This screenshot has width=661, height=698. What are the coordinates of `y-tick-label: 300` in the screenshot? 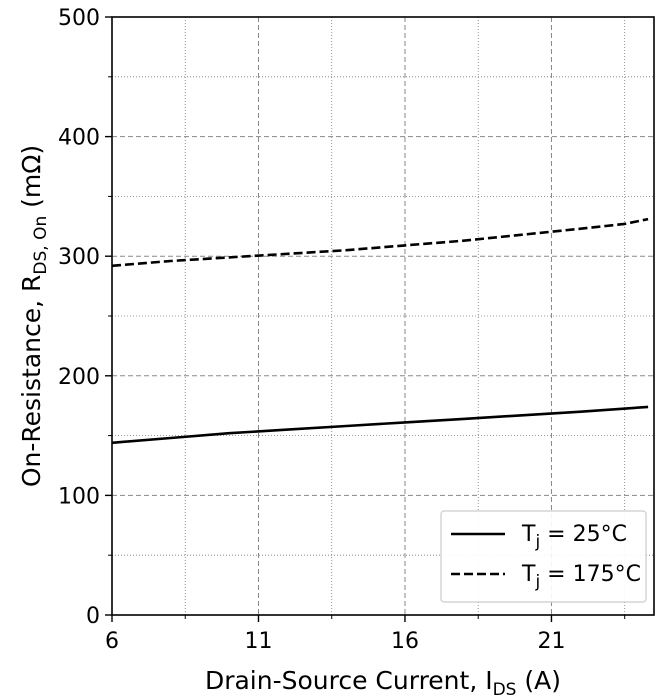 It's located at (79, 257).